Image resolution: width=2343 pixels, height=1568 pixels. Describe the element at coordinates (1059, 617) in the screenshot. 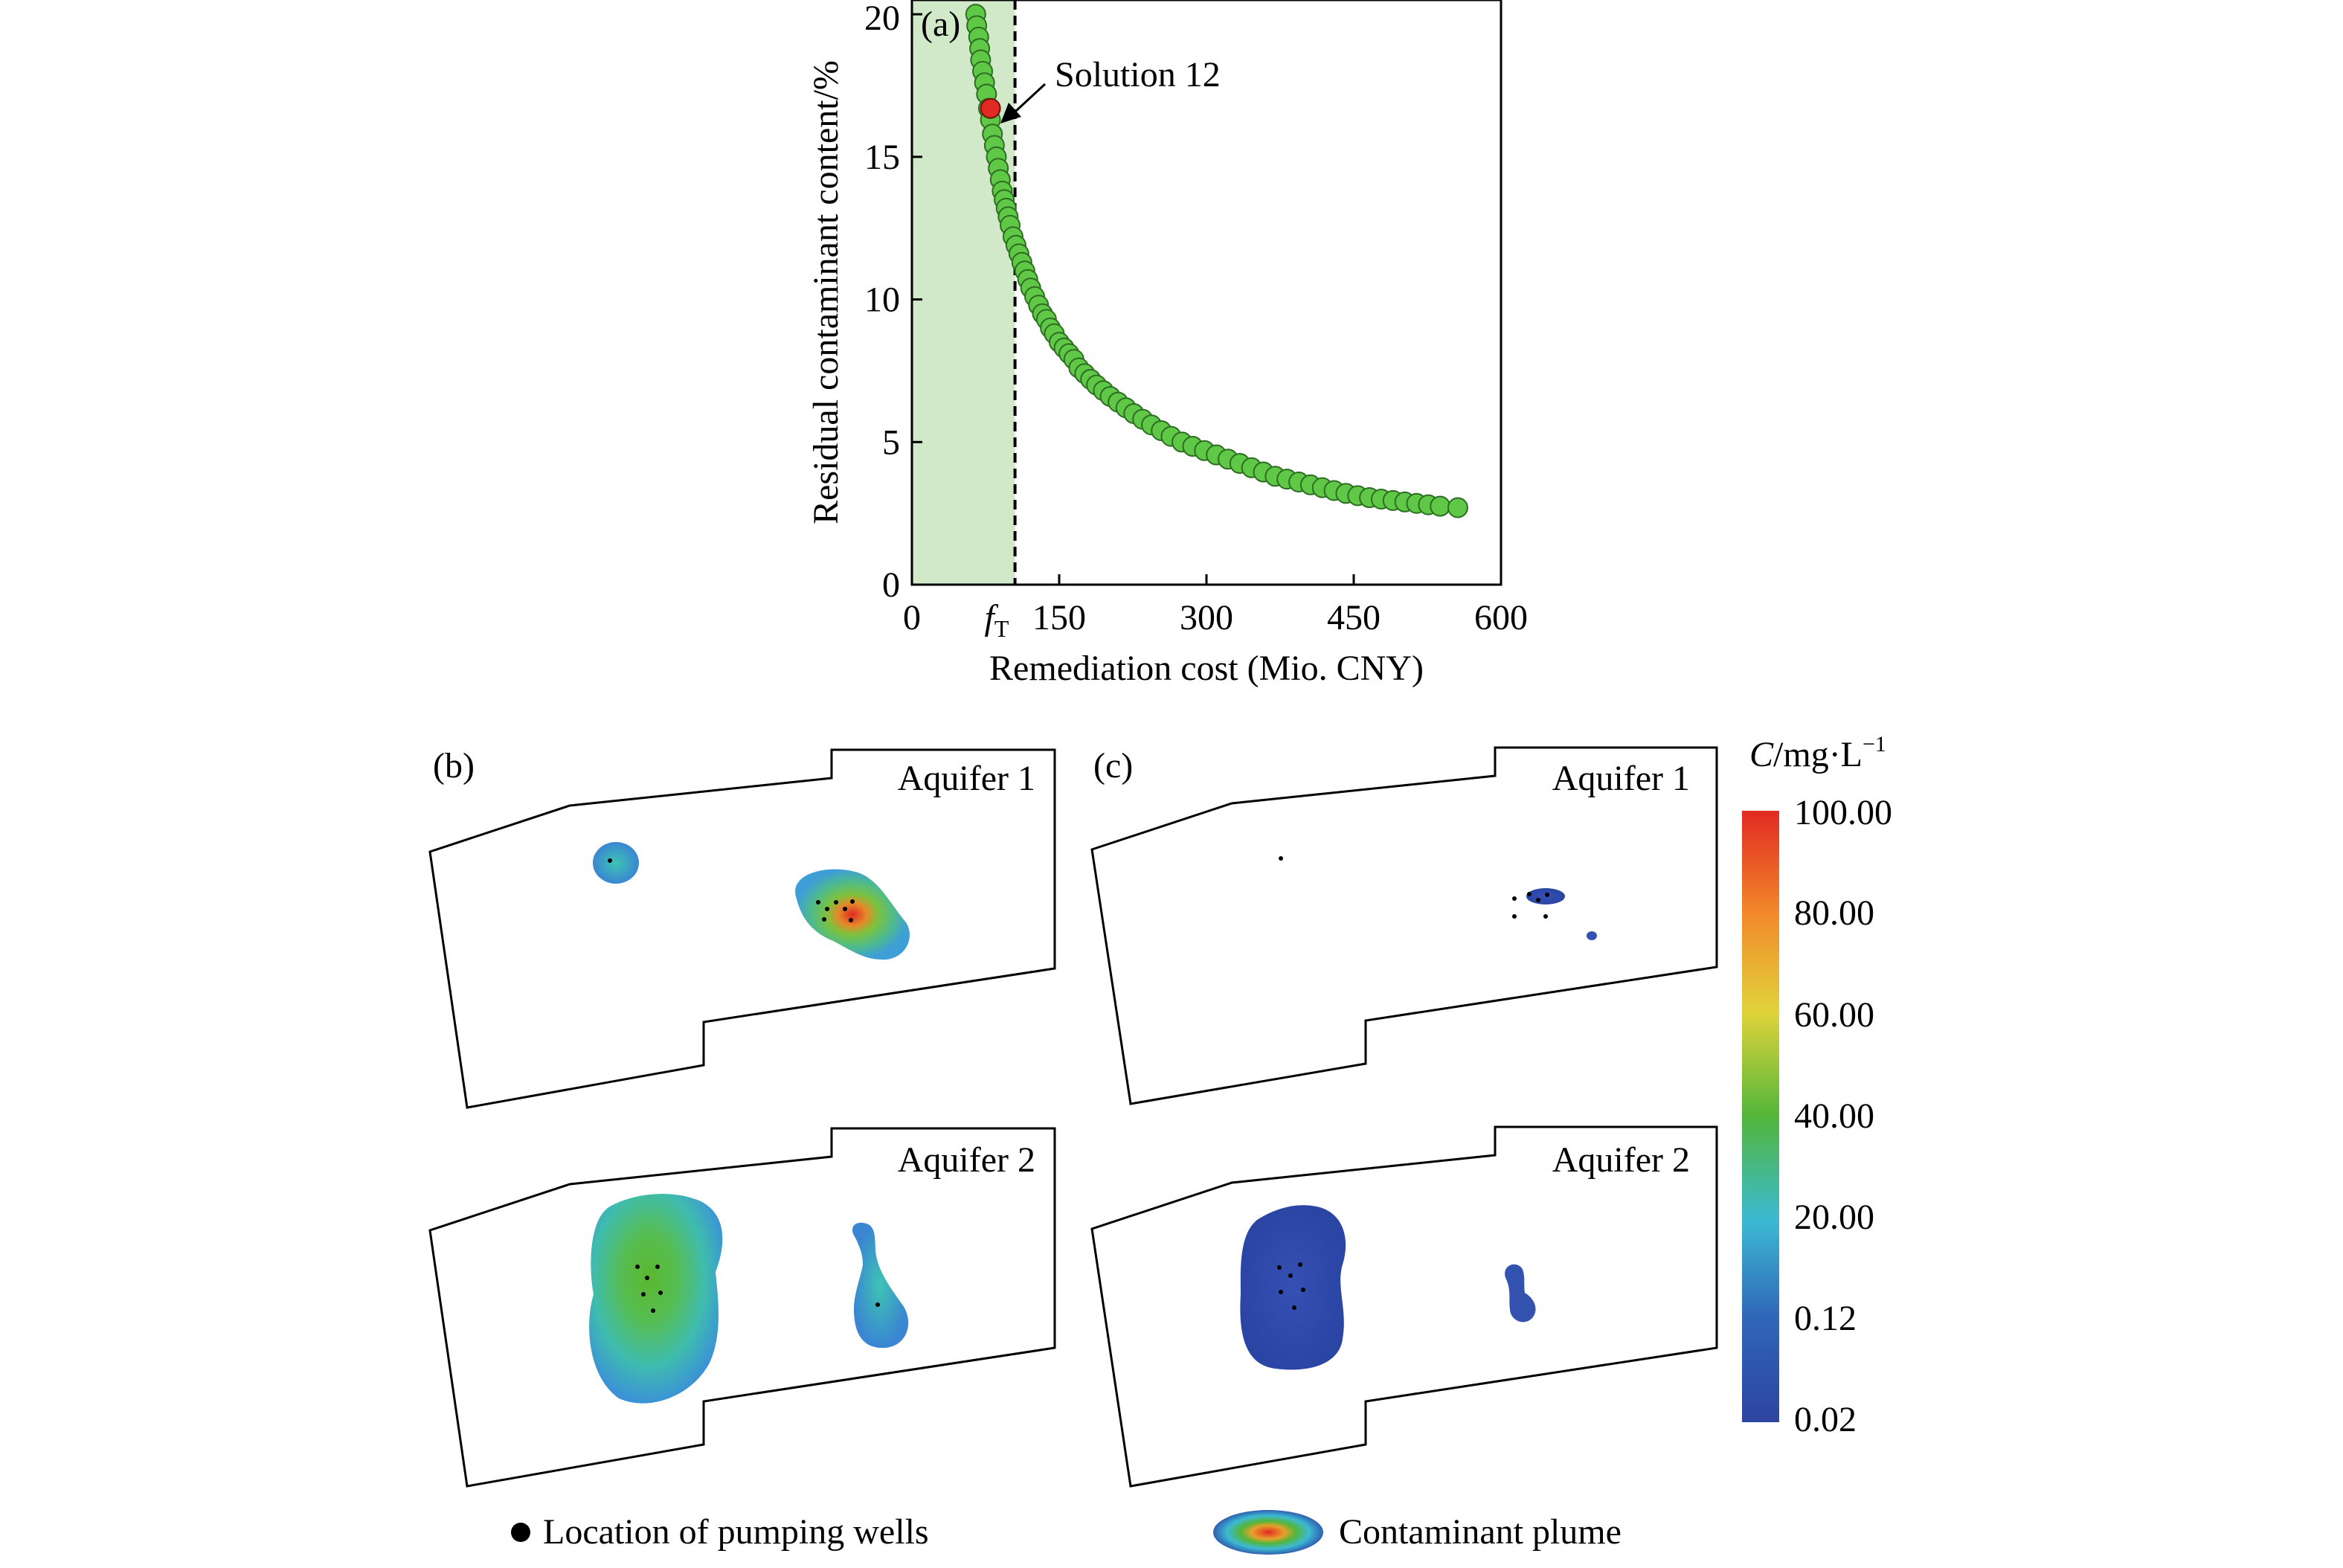

I see `x-tick-label: 150` at that location.